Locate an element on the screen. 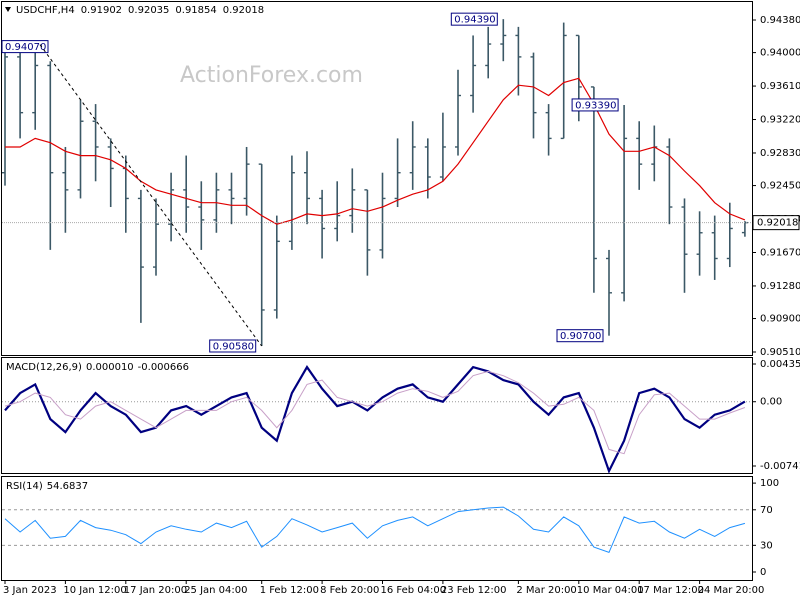 Image resolution: width=800 pixels, height=600 pixels. x-tick-label: 2 Mar 20:00 is located at coordinates (546, 590).